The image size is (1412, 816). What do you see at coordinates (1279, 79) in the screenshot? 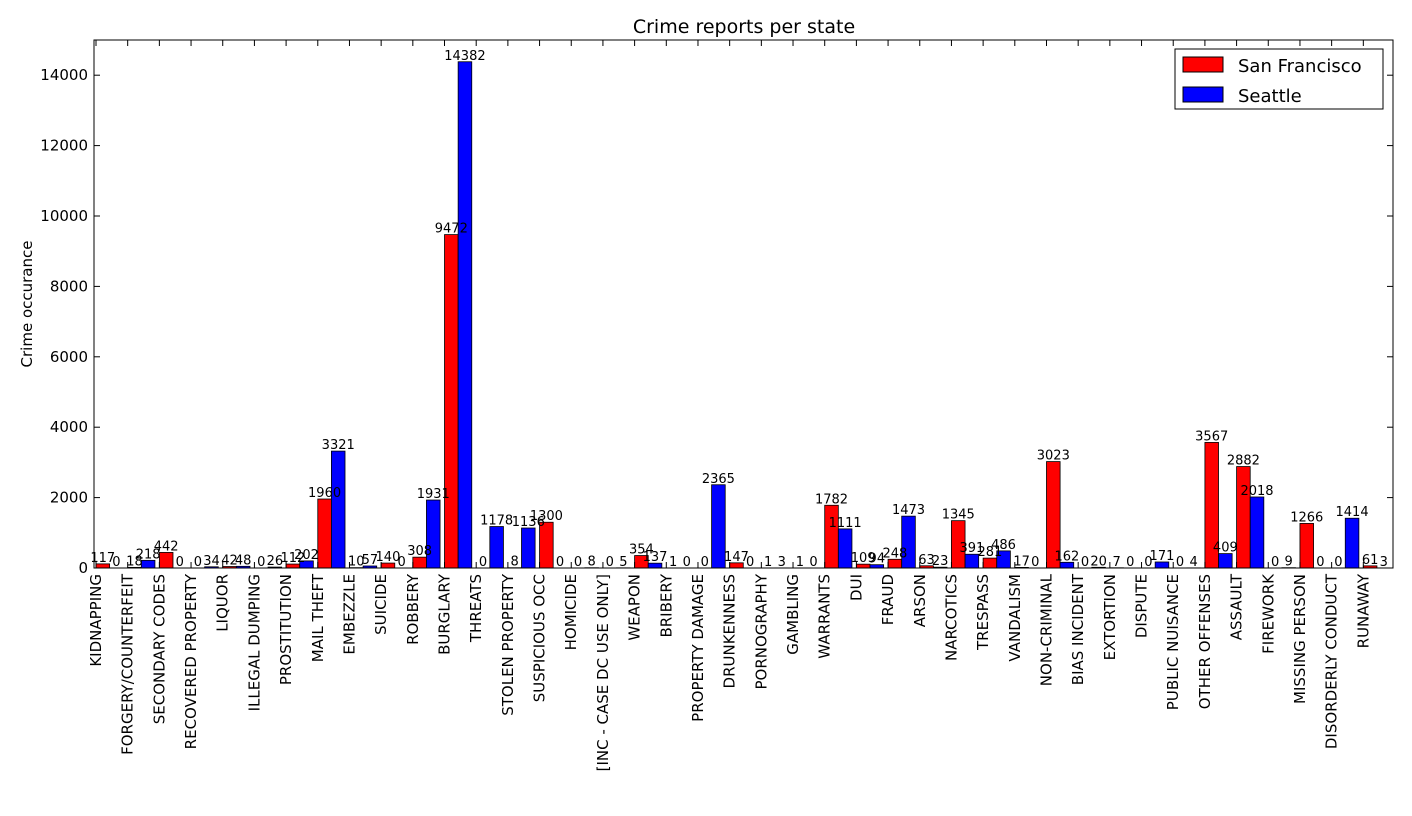
I see `legend: San Francisco Seattle` at bounding box center [1279, 79].